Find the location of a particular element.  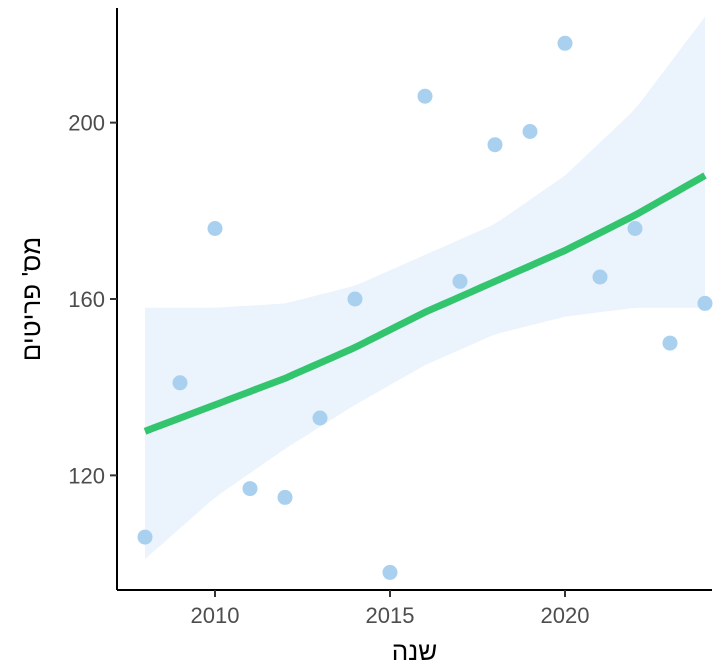

y-tick-label-160: 160 is located at coordinates (86, 299).